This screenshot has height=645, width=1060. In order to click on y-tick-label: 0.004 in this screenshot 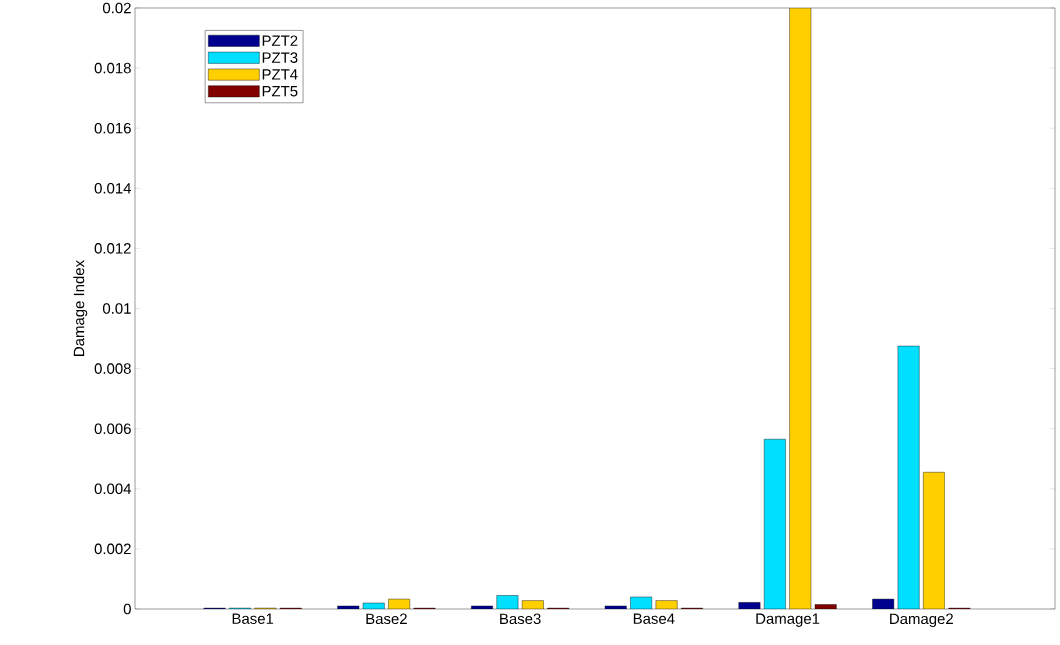, I will do `click(113, 489)`.